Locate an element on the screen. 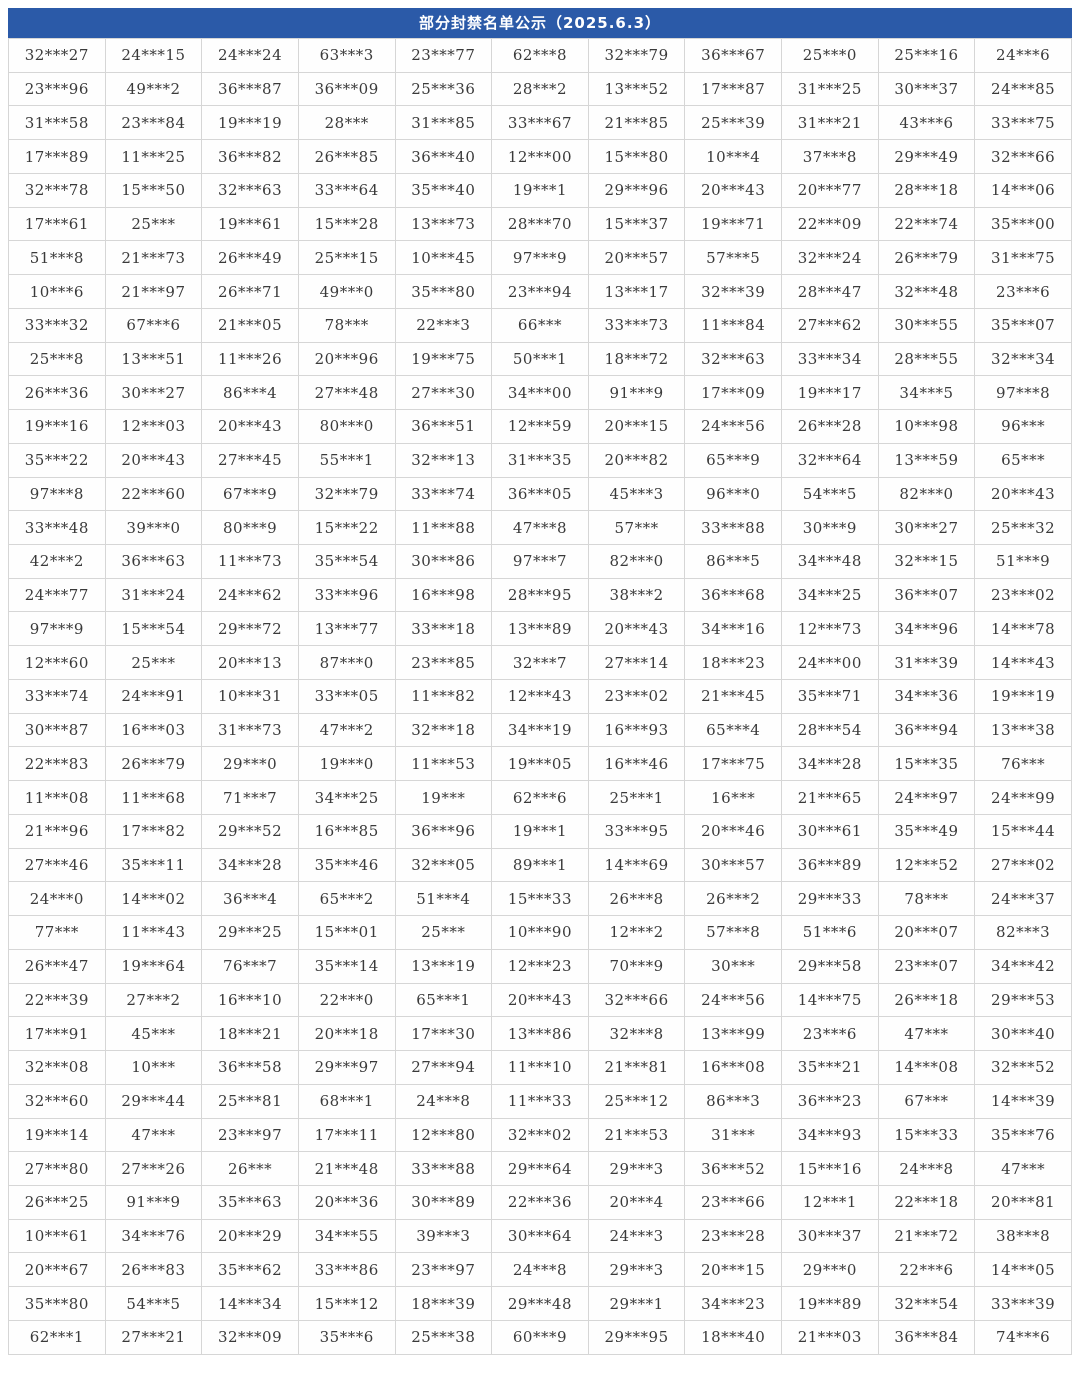  table-cell: 32***66 is located at coordinates (1023, 156).